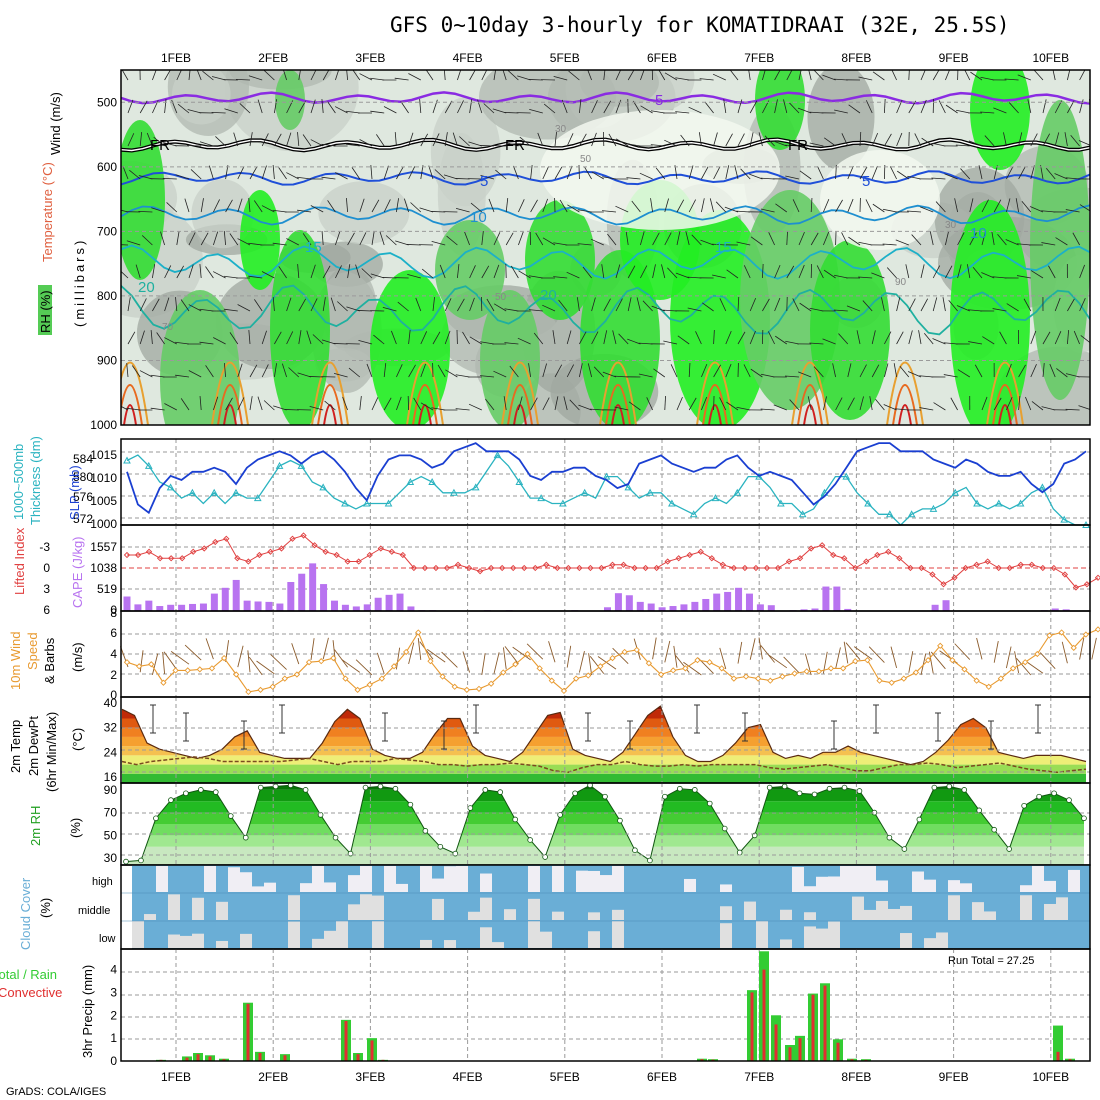  Describe the element at coordinates (605, 654) in the screenshot. I see `wind-grid` at that location.